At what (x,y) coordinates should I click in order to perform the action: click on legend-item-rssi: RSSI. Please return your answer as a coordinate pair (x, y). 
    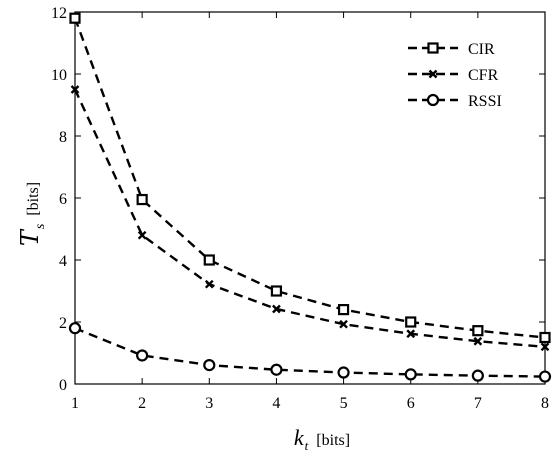
    Looking at the image, I should click on (455, 101).